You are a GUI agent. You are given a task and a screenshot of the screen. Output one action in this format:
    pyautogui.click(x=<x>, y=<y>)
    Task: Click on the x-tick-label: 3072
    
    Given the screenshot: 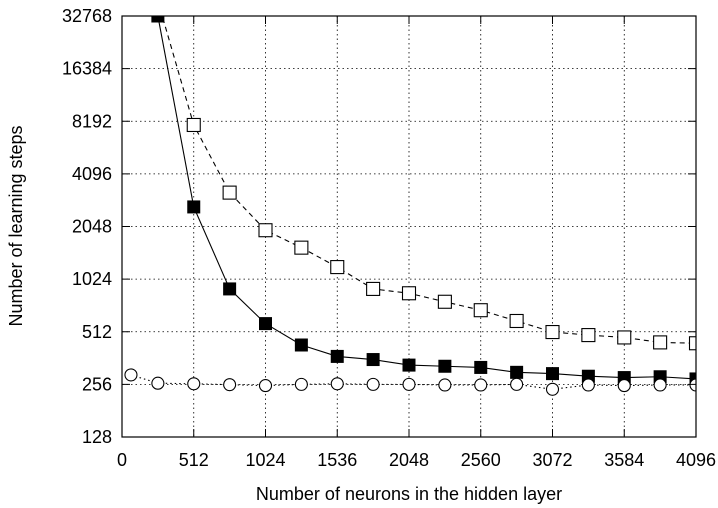 What is the action you would take?
    pyautogui.click(x=552, y=460)
    